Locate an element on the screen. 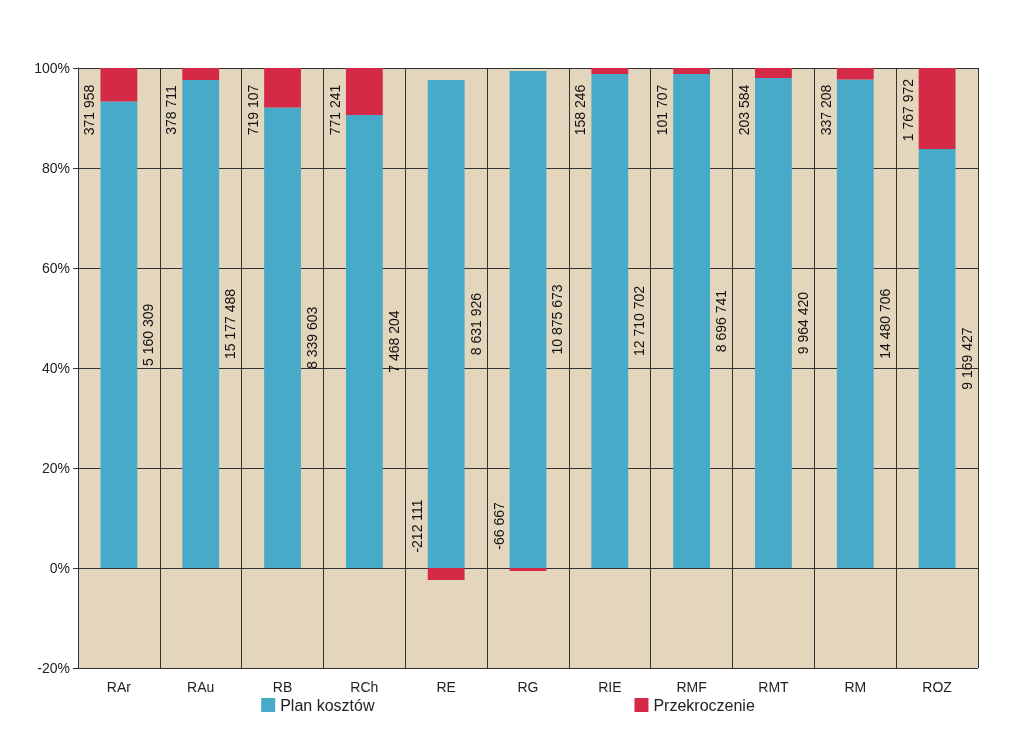 This screenshot has width=1022, height=740. annotation: -66 667 is located at coordinates (498, 526).